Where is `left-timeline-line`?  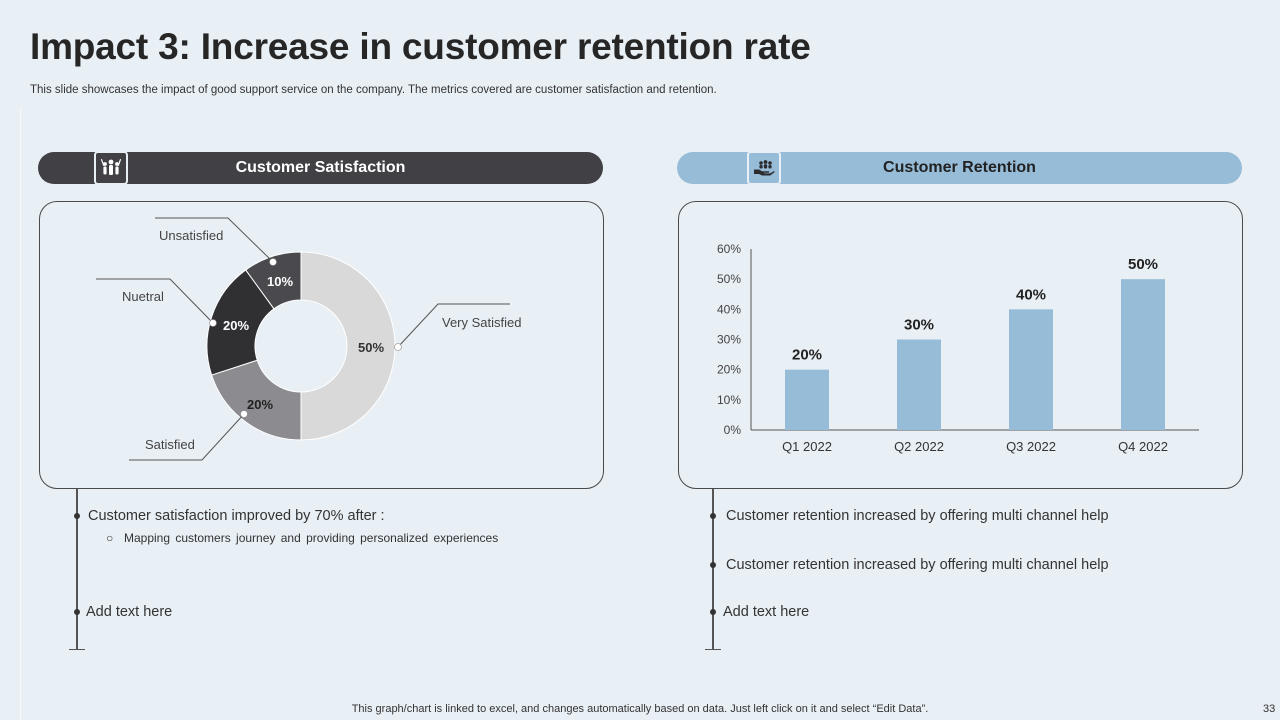 left-timeline-line is located at coordinates (77, 569).